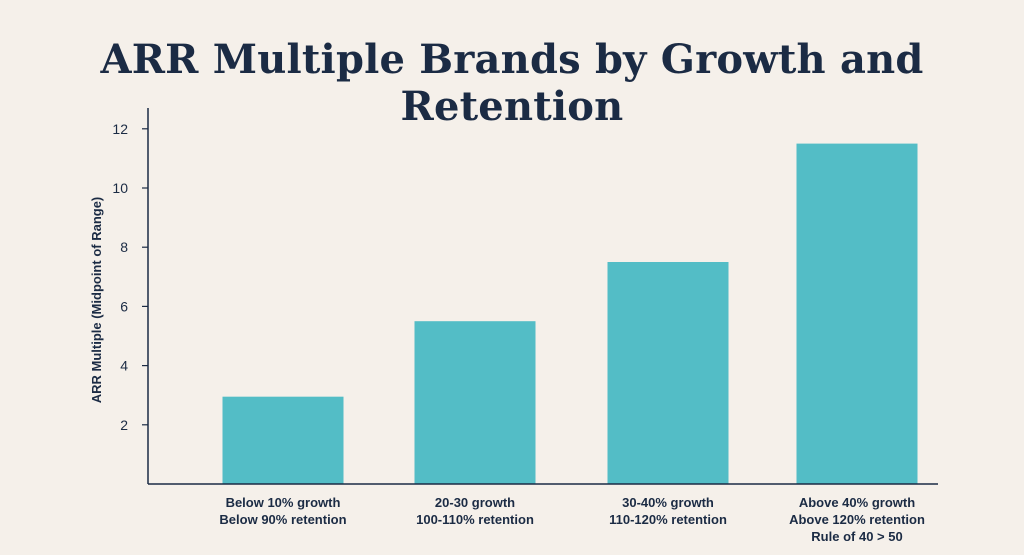 This screenshot has width=1024, height=555. I want to click on y-tick-label: 2, so click(124, 425).